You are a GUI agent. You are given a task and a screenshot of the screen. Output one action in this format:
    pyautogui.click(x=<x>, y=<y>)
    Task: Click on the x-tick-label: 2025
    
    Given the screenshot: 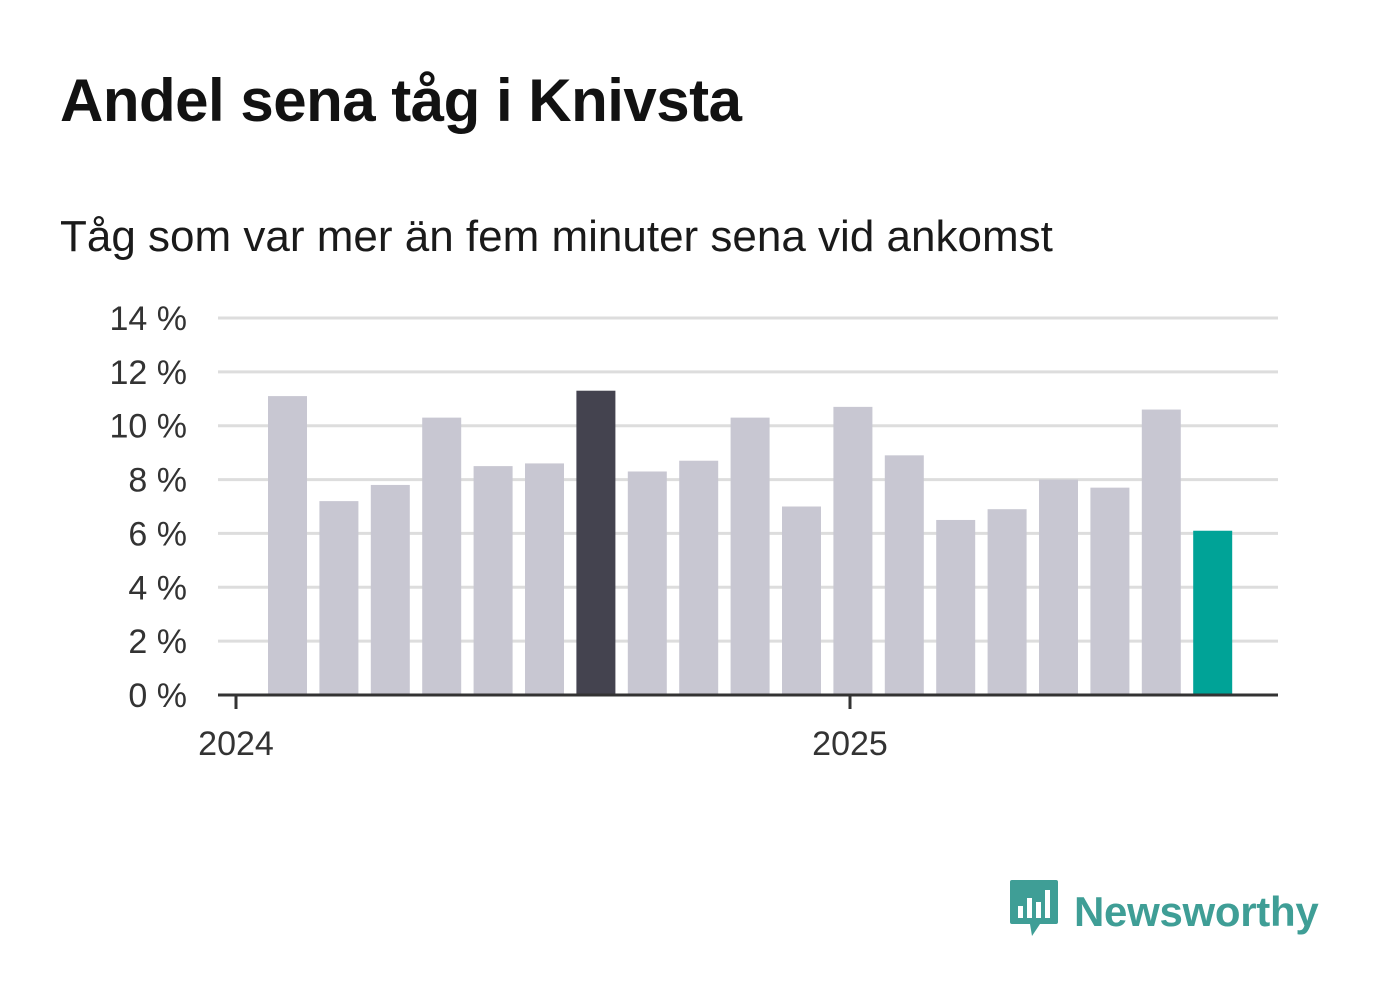 What is the action you would take?
    pyautogui.click(x=850, y=744)
    